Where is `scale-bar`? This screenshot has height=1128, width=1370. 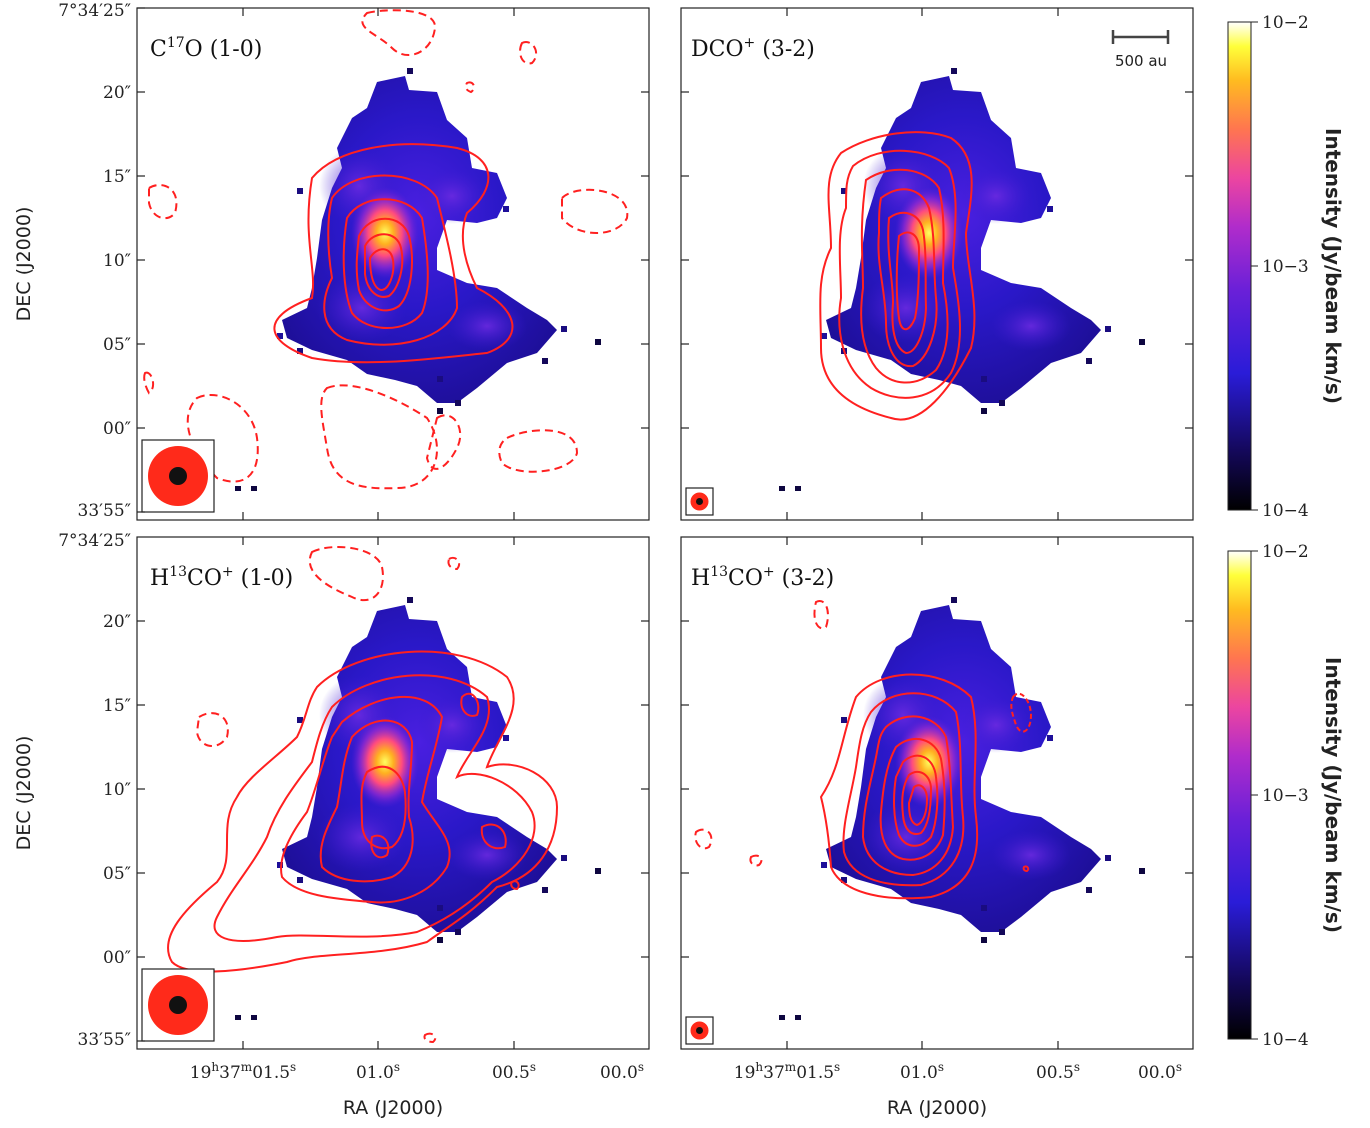
scale-bar is located at coordinates (1140, 37).